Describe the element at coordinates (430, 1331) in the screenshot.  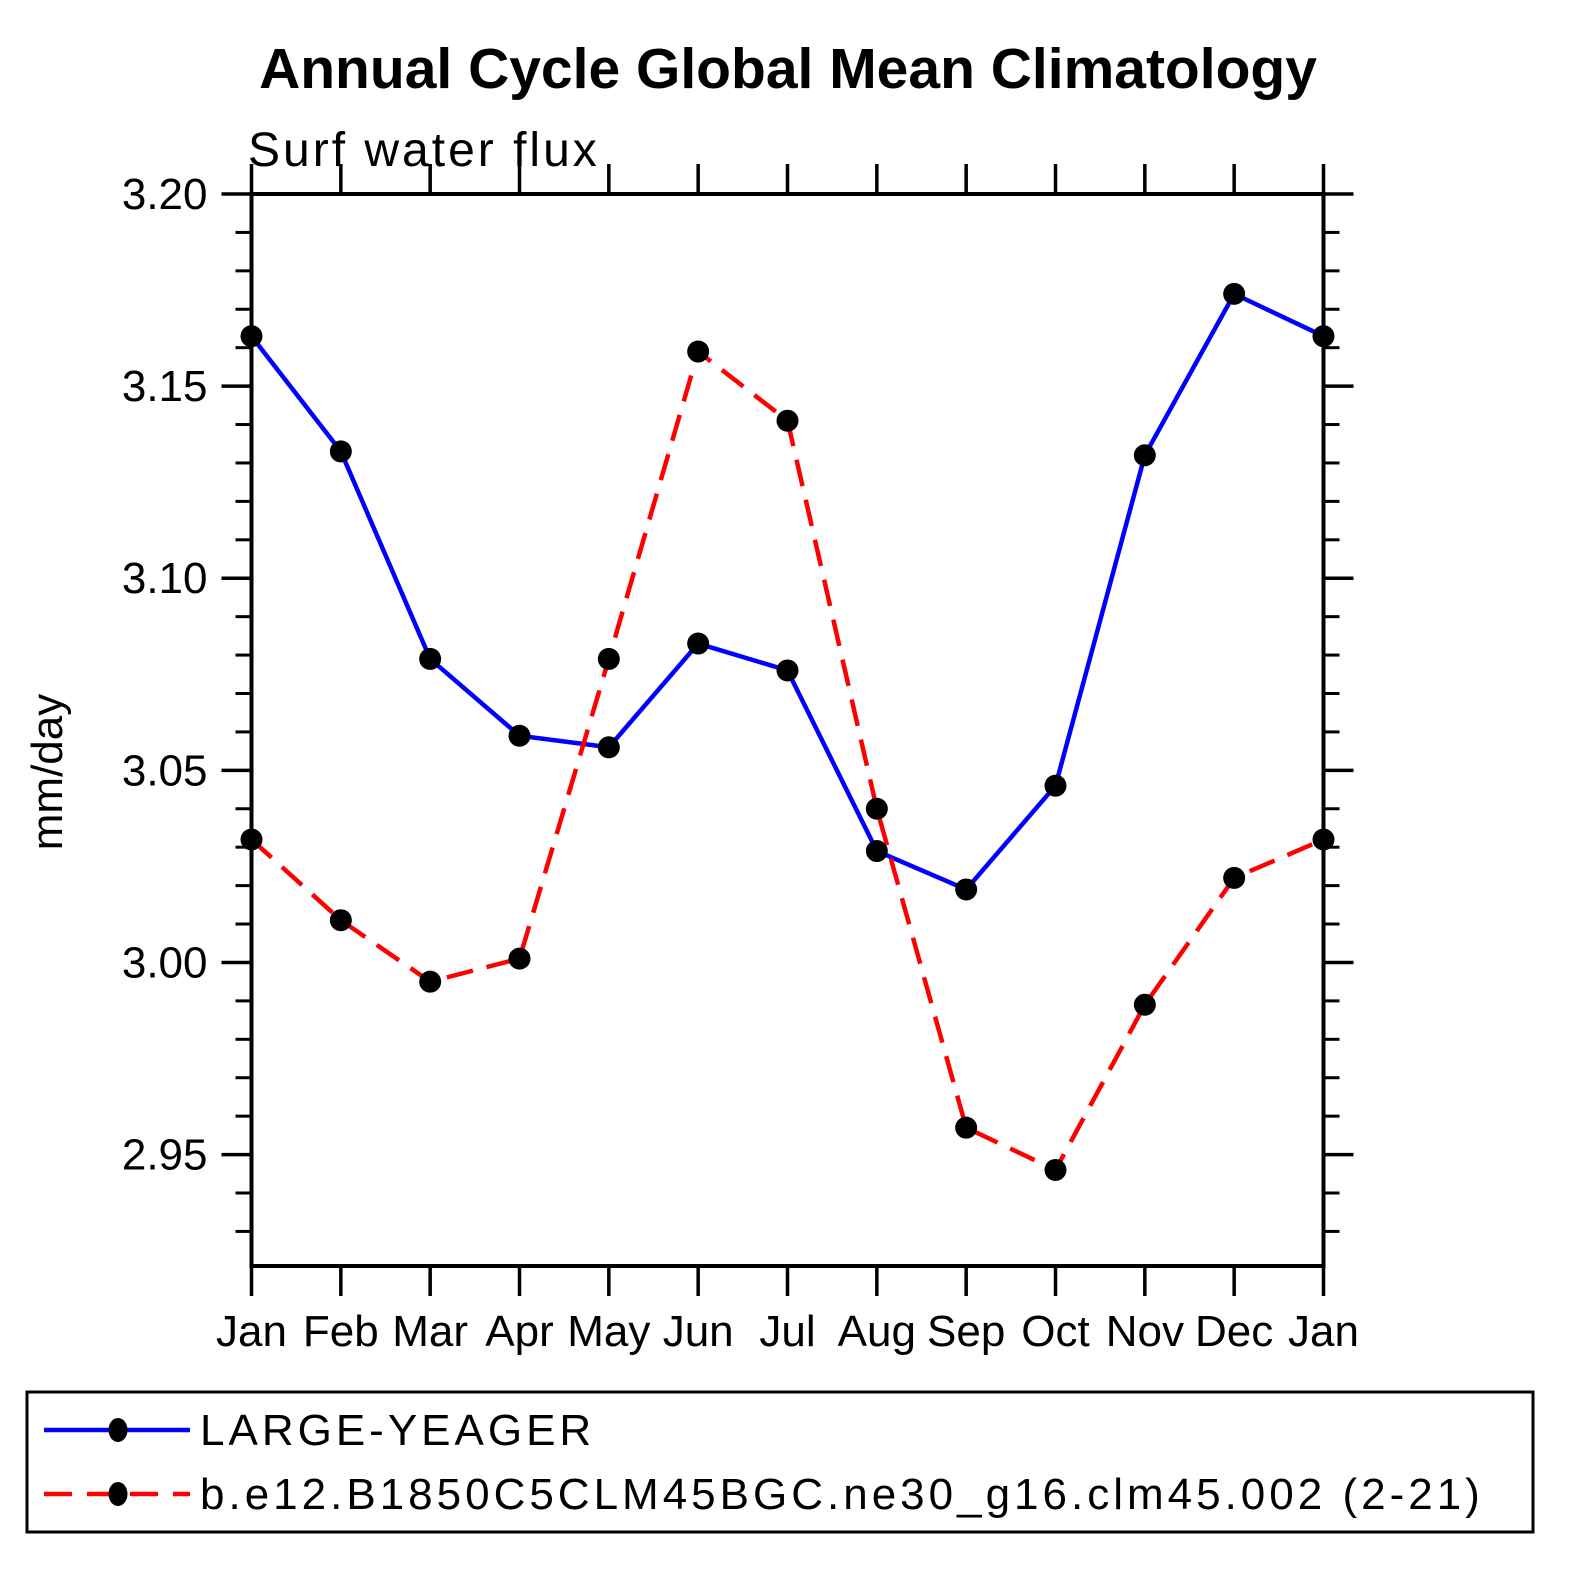
I see `x-tick-label: Mar` at that location.